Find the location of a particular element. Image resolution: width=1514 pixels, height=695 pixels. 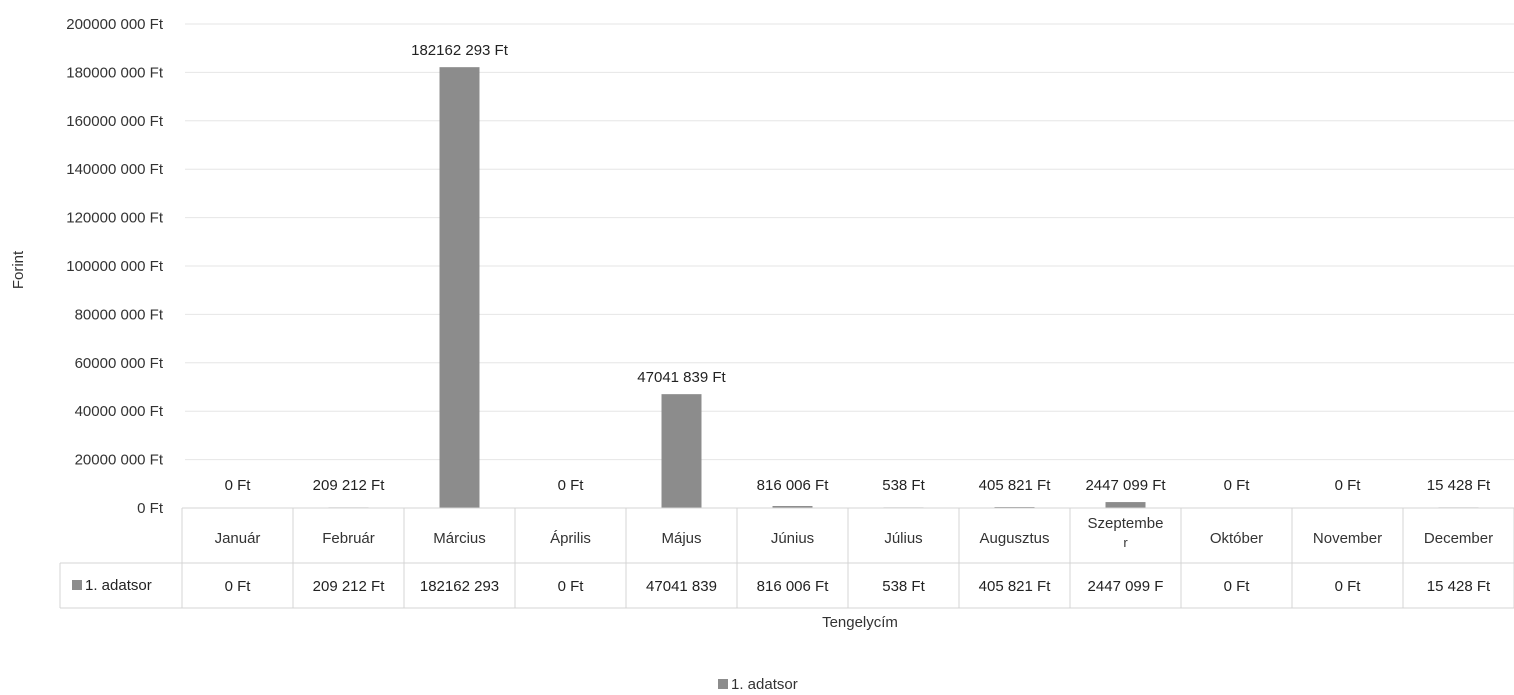

data-label: 47041 839 Ft is located at coordinates (681, 377).